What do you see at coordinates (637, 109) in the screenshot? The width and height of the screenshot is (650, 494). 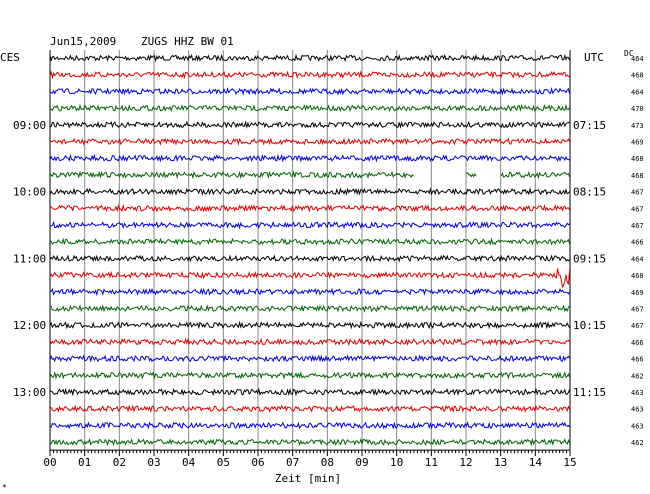 I see `dc-offset-value: 470` at bounding box center [637, 109].